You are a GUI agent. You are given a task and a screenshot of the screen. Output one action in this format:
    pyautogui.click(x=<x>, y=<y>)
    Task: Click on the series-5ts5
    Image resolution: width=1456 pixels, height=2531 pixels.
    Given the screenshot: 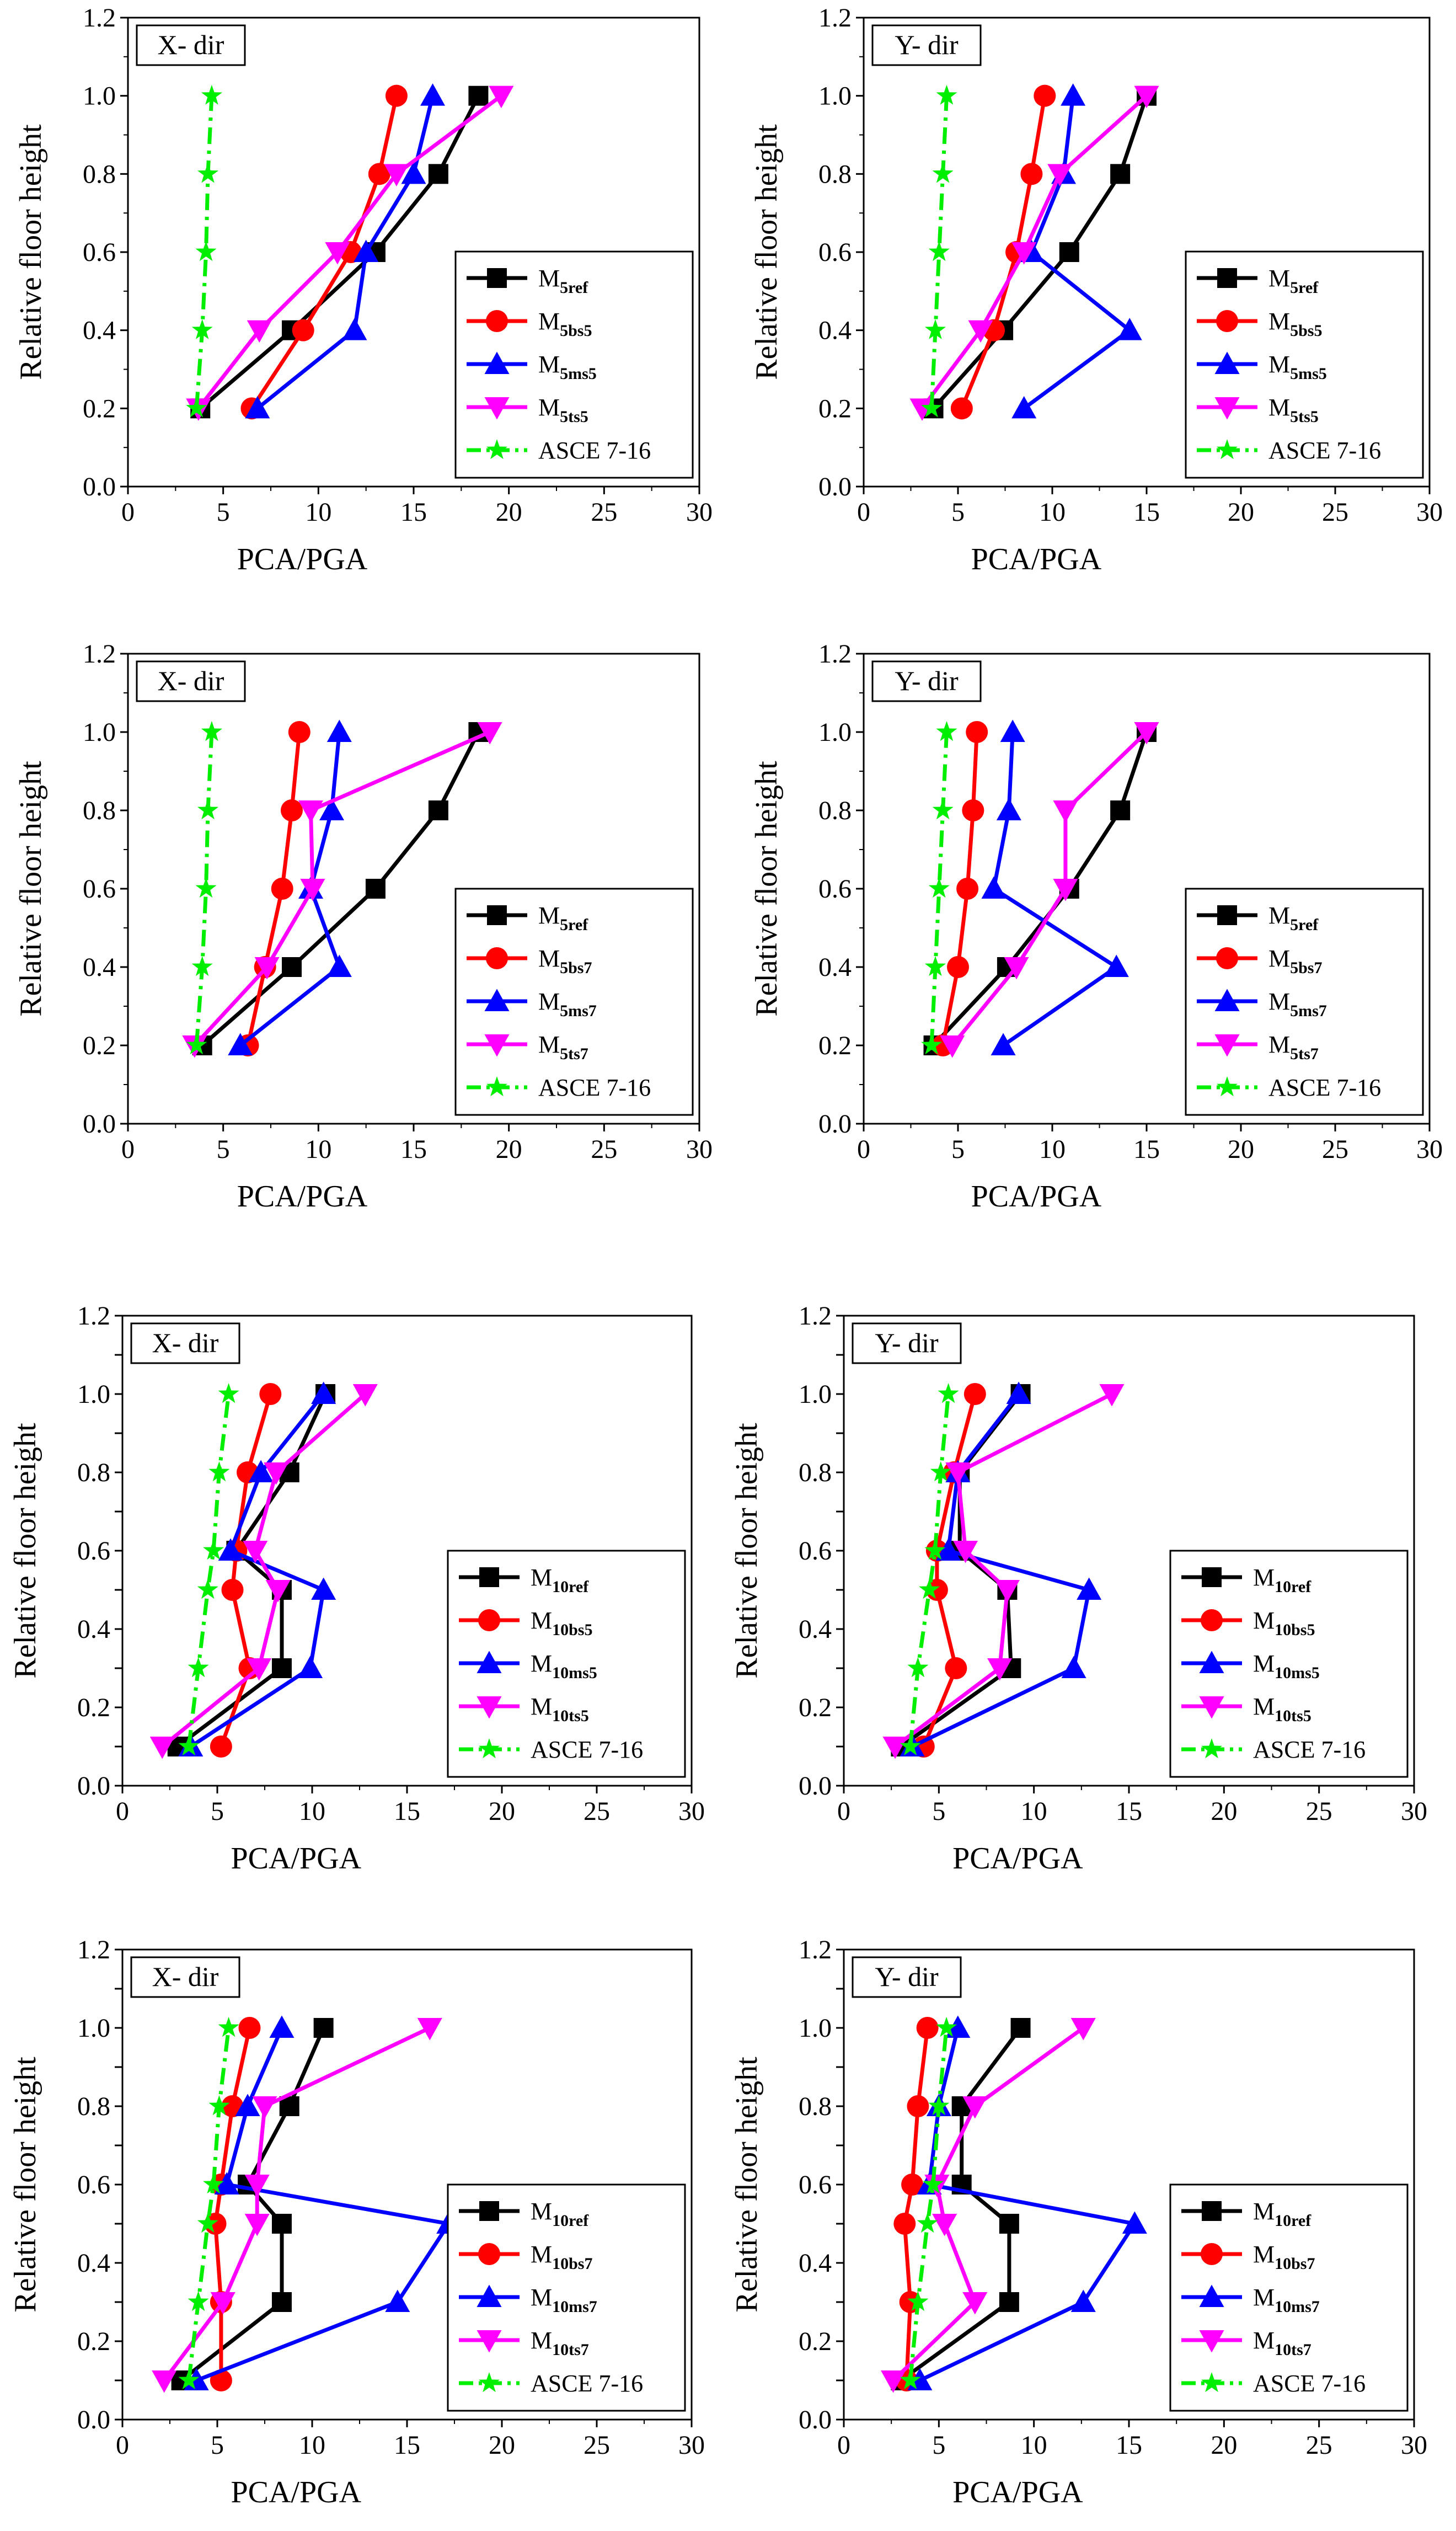 What is the action you would take?
    pyautogui.click(x=1034, y=253)
    